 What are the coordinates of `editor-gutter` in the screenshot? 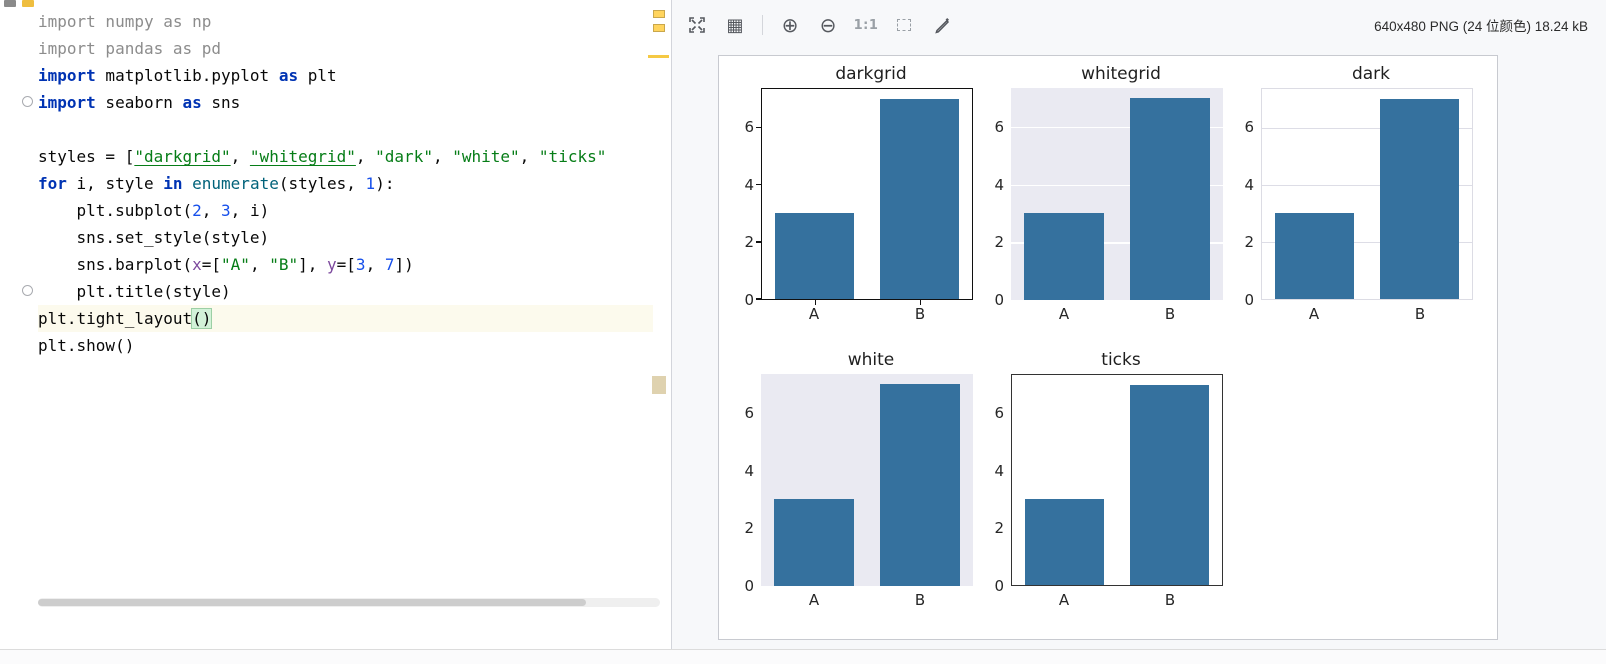 It's located at (29, 336).